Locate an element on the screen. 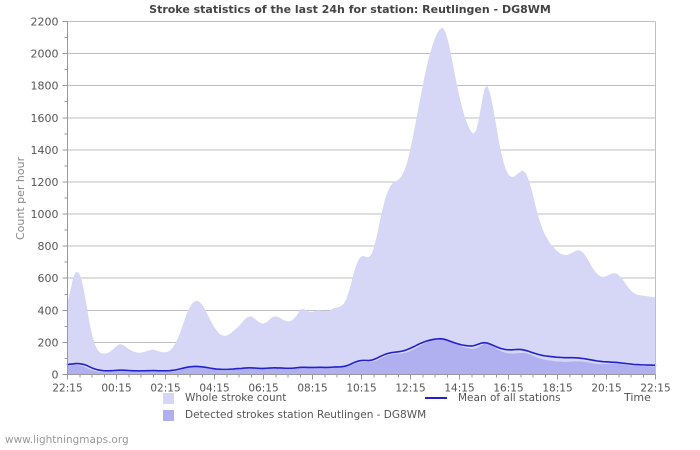  svg-text: 06:15 is located at coordinates (263, 389).